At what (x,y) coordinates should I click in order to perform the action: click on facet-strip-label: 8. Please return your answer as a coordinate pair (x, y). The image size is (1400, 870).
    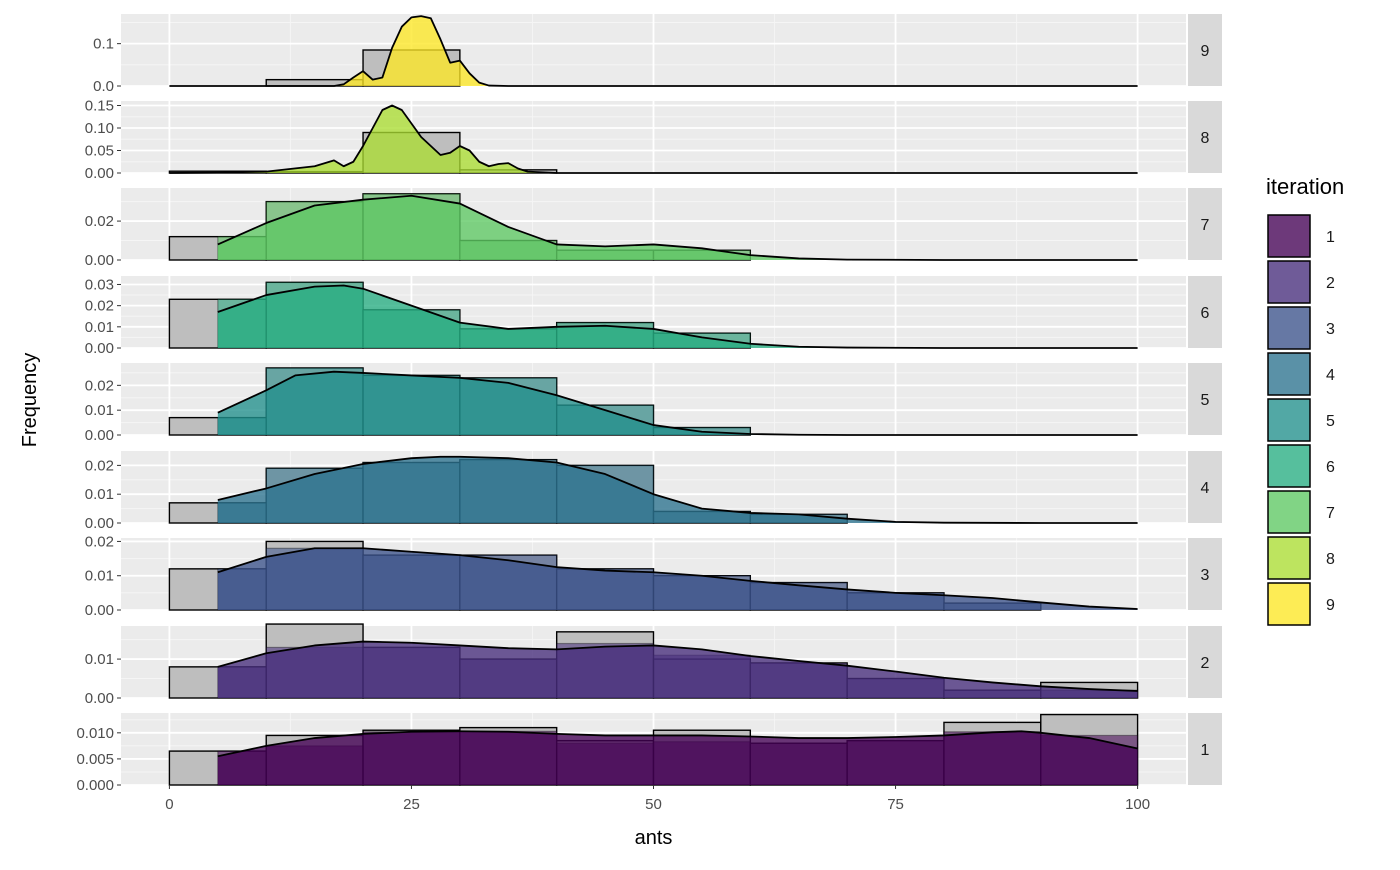
    Looking at the image, I should click on (1205, 138).